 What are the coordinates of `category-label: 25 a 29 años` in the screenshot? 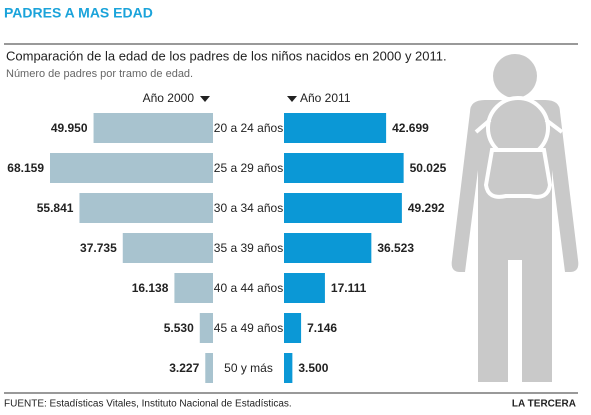 It's located at (248, 168).